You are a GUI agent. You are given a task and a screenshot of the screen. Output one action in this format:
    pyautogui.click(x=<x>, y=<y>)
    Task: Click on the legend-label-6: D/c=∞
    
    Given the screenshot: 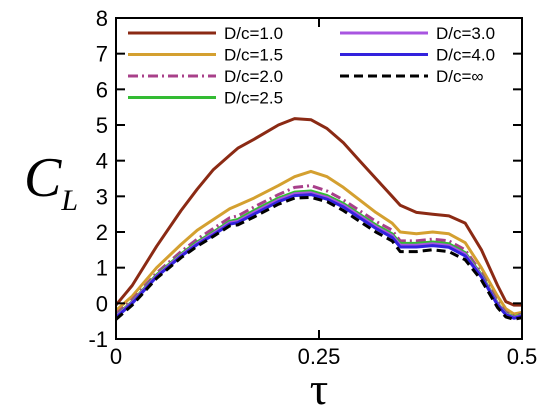 What is the action you would take?
    pyautogui.click(x=460, y=76)
    